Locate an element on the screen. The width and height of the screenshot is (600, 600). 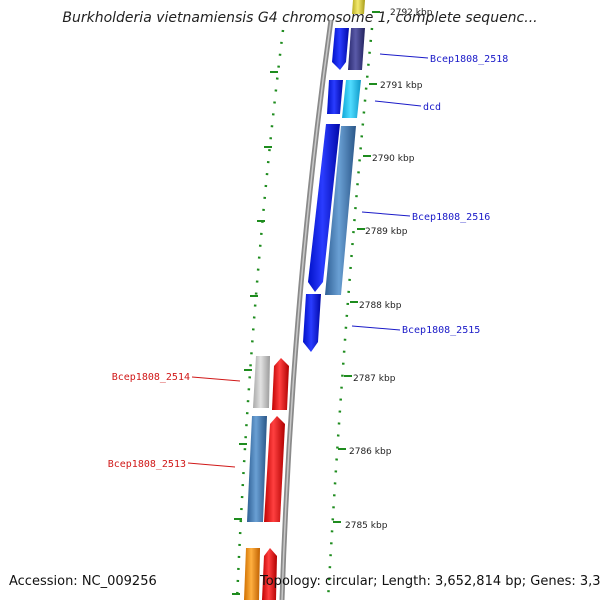
gene-label-bcep1808-2518: Bcep1808_2518 is located at coordinates (469, 59).